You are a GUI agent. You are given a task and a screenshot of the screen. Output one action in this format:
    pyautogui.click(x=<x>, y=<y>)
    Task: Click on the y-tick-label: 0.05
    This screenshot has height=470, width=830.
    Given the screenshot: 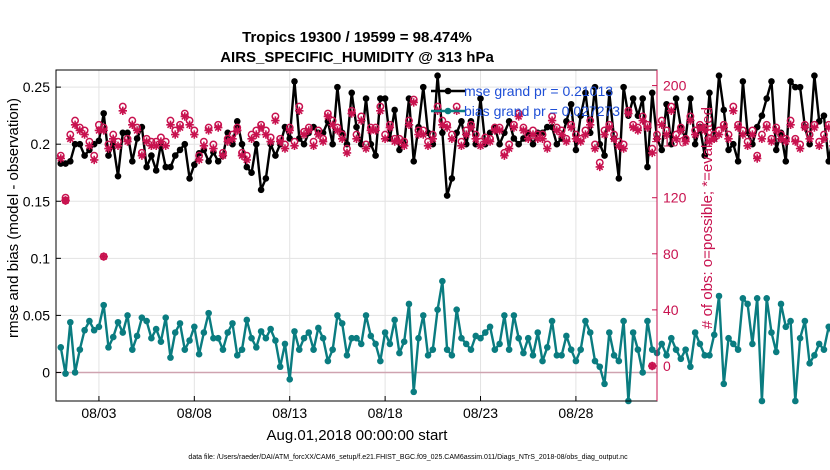 What is the action you would take?
    pyautogui.click(x=36, y=315)
    